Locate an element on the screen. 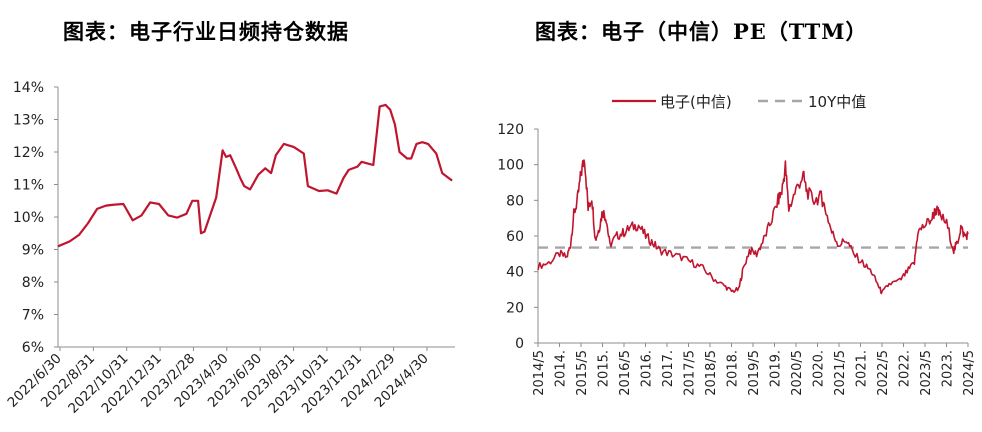 The width and height of the screenshot is (982, 432). right-y-tick-label: 0 is located at coordinates (519, 344).